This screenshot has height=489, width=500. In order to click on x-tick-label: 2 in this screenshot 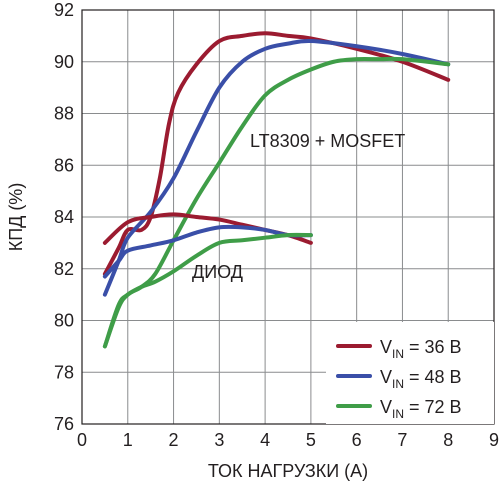, I will do `click(174, 440)`.